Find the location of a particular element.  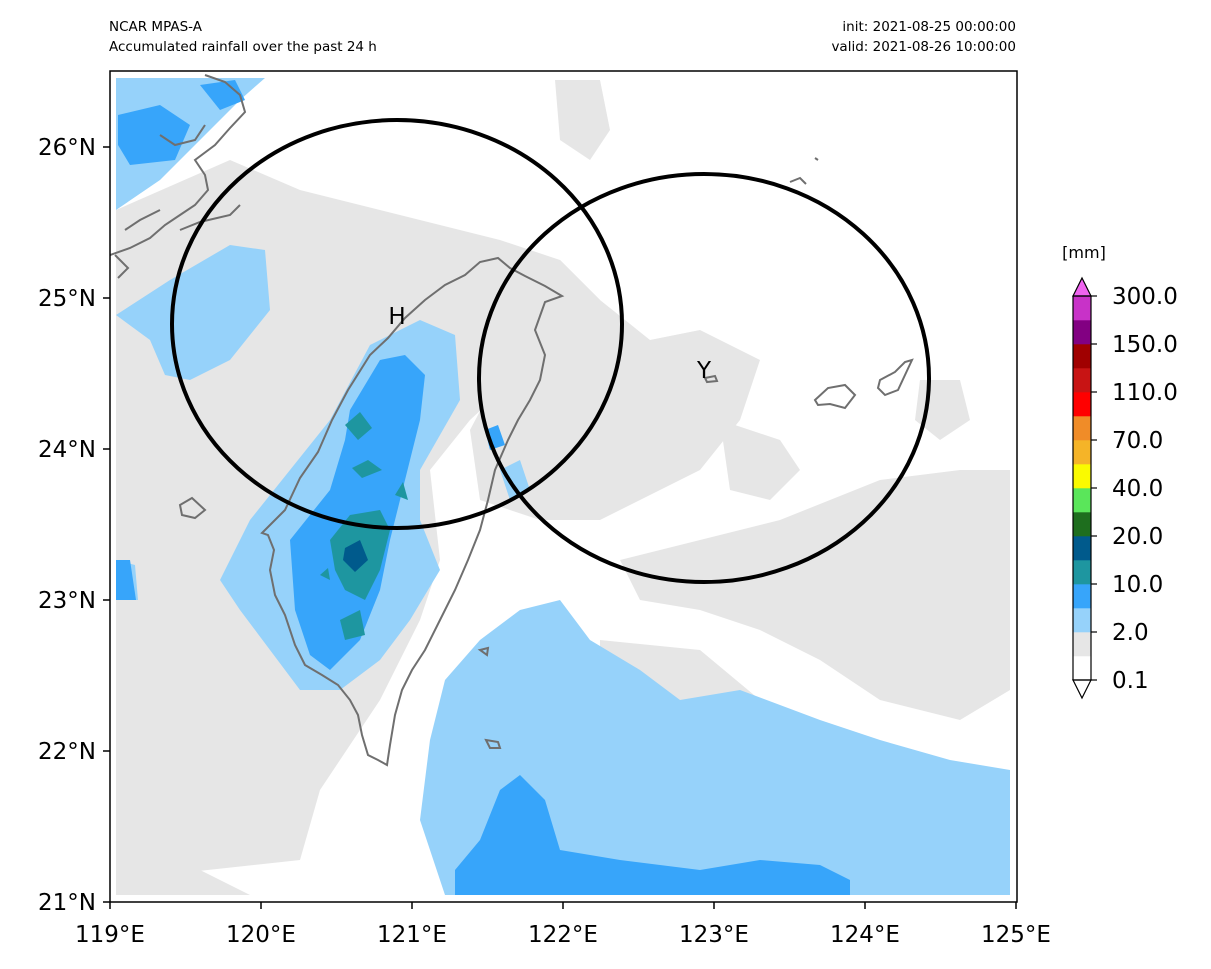

y-tick-23: 23°N is located at coordinates (67, 601).